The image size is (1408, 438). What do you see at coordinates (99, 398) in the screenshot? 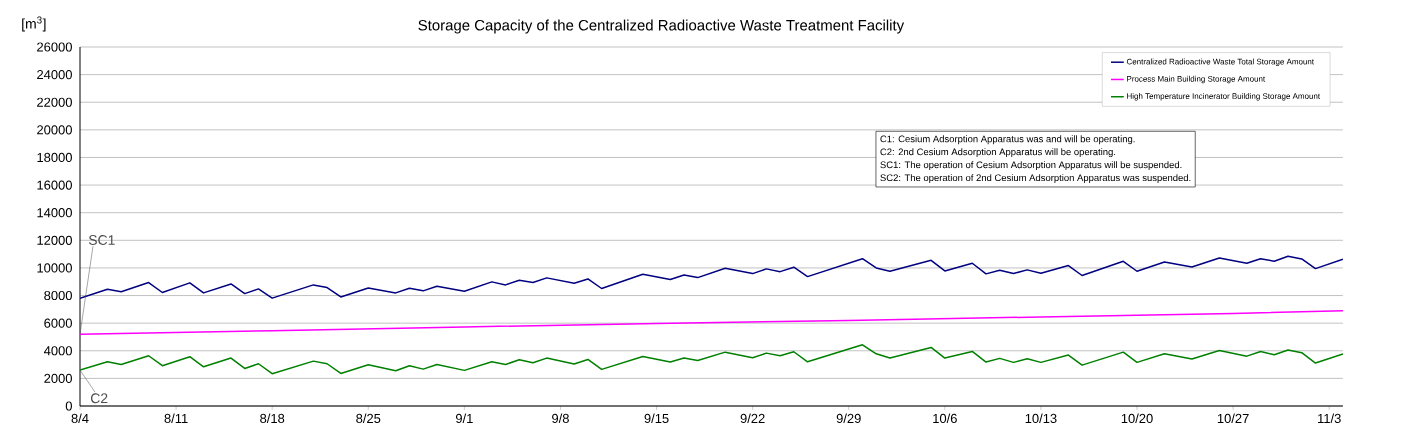
I see `annotation: C2` at bounding box center [99, 398].